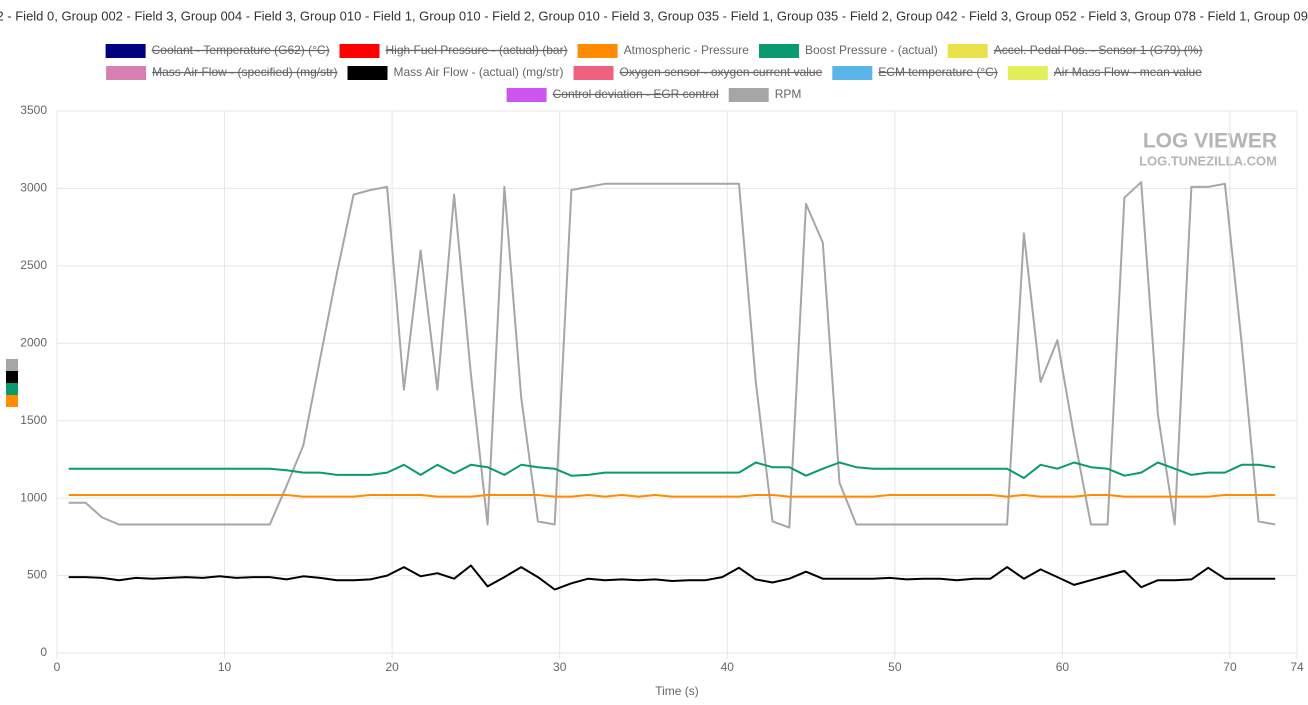 The height and width of the screenshot is (705, 1308). What do you see at coordinates (895, 667) in the screenshot?
I see `x-tick-label: 50` at bounding box center [895, 667].